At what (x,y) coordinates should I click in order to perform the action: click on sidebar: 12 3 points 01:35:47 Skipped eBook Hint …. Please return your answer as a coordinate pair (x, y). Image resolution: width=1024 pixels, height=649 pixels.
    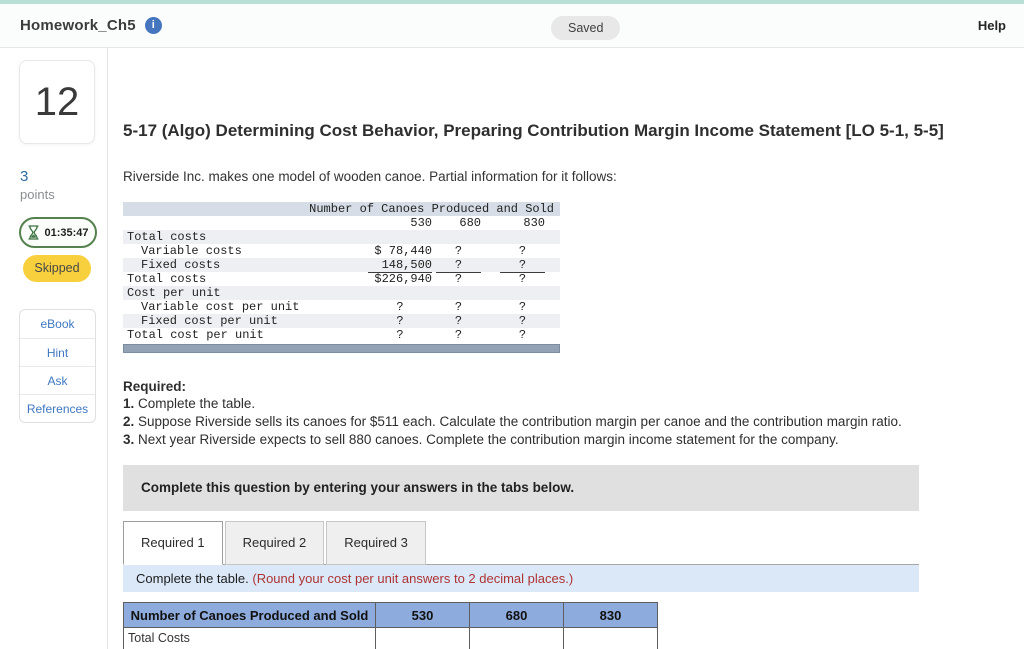
    Looking at the image, I should click on (54, 348).